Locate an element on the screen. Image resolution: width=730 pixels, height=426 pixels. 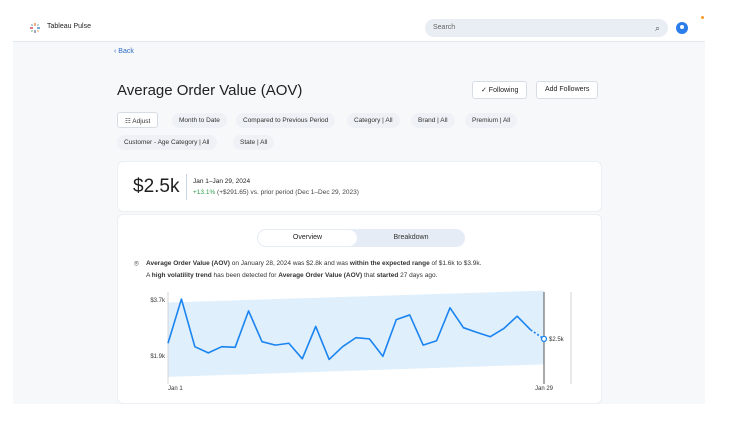
last-value-label: $2.5k is located at coordinates (557, 340).